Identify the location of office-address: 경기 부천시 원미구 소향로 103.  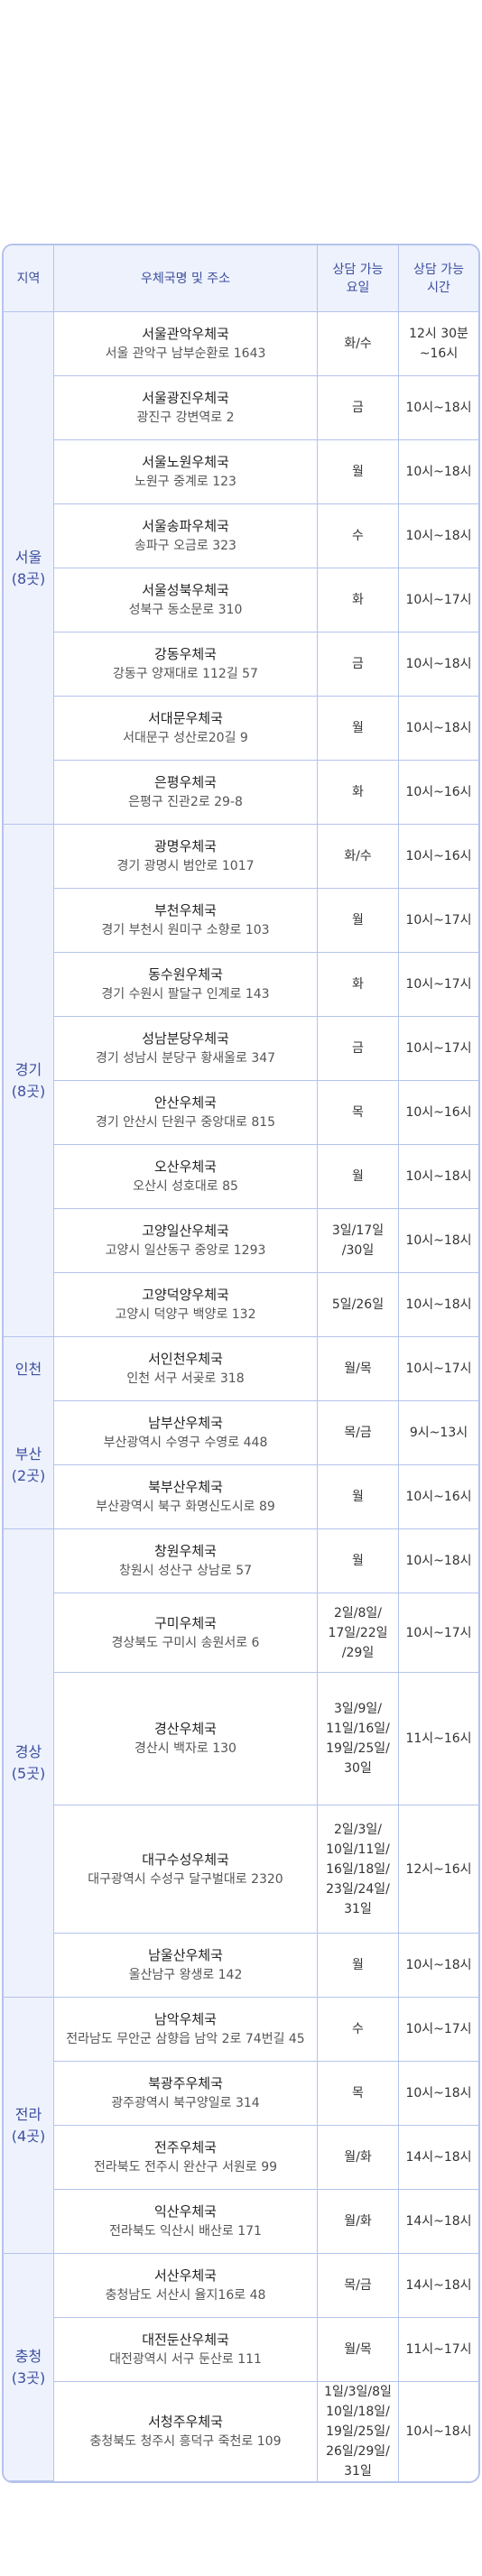
(185, 930).